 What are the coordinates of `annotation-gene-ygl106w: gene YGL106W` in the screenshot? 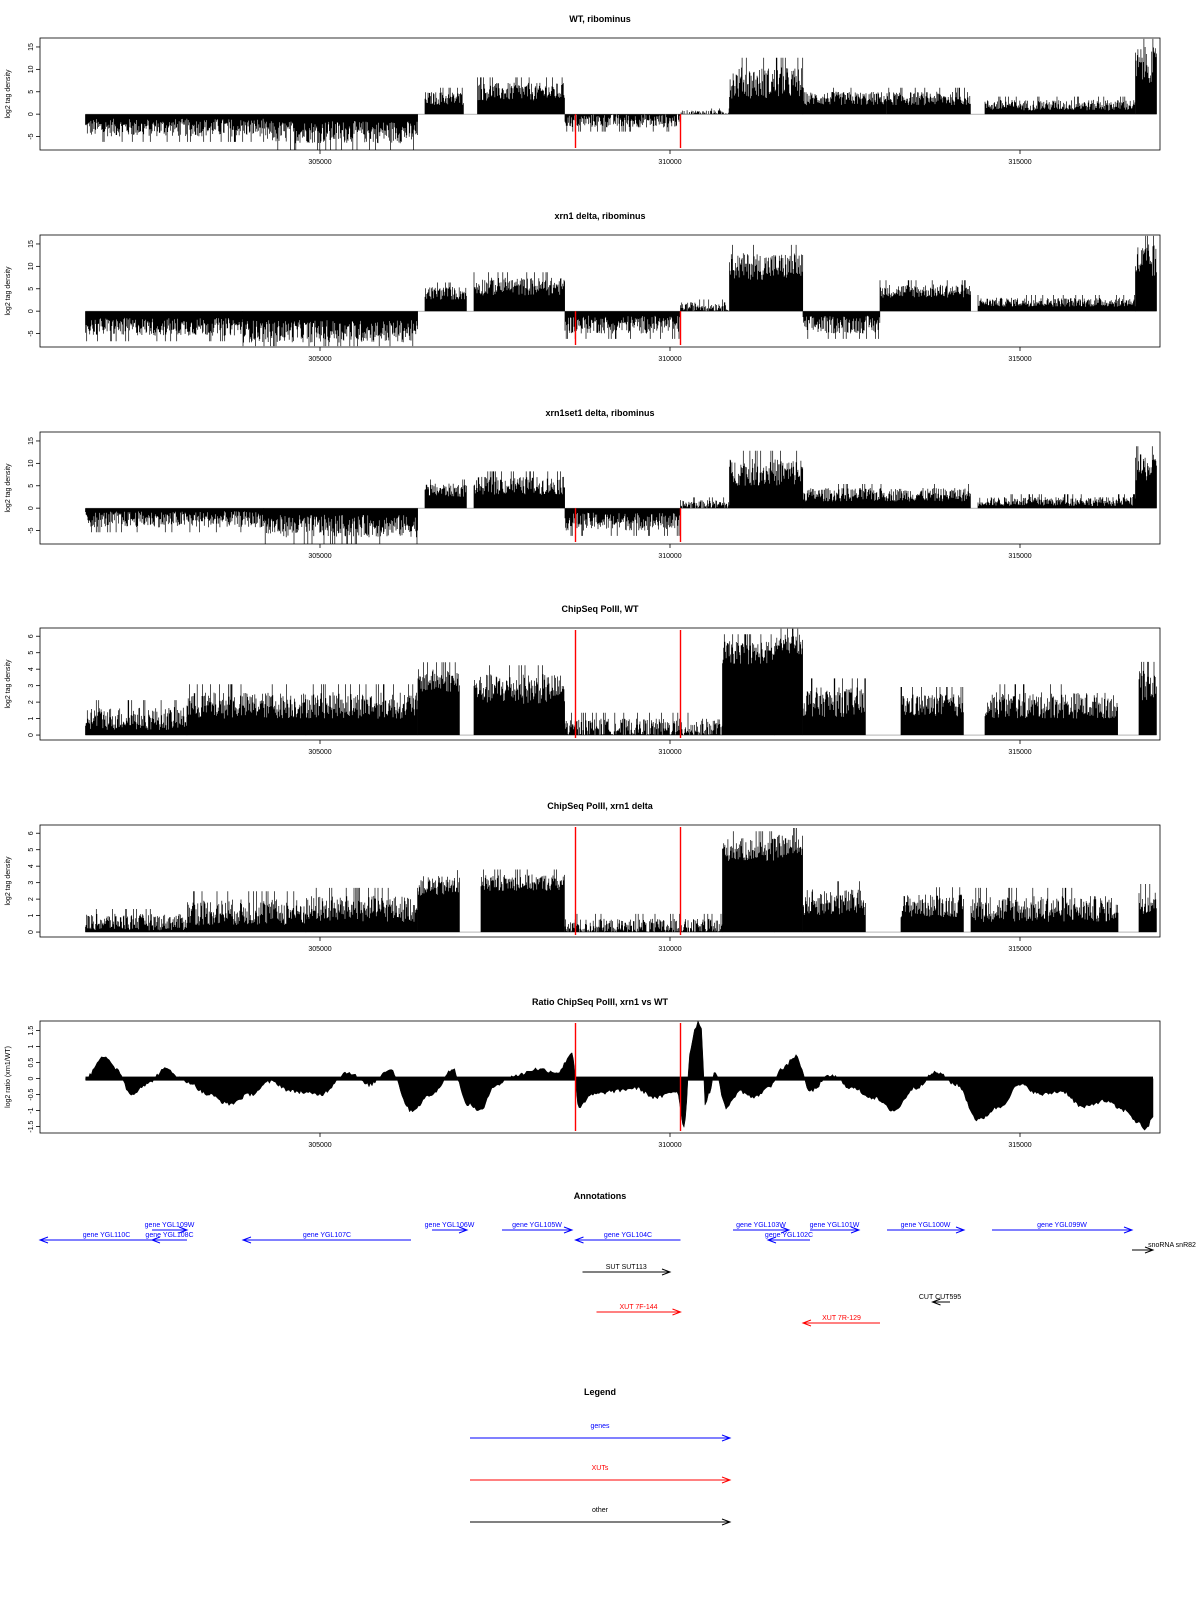 It's located at (450, 1228).